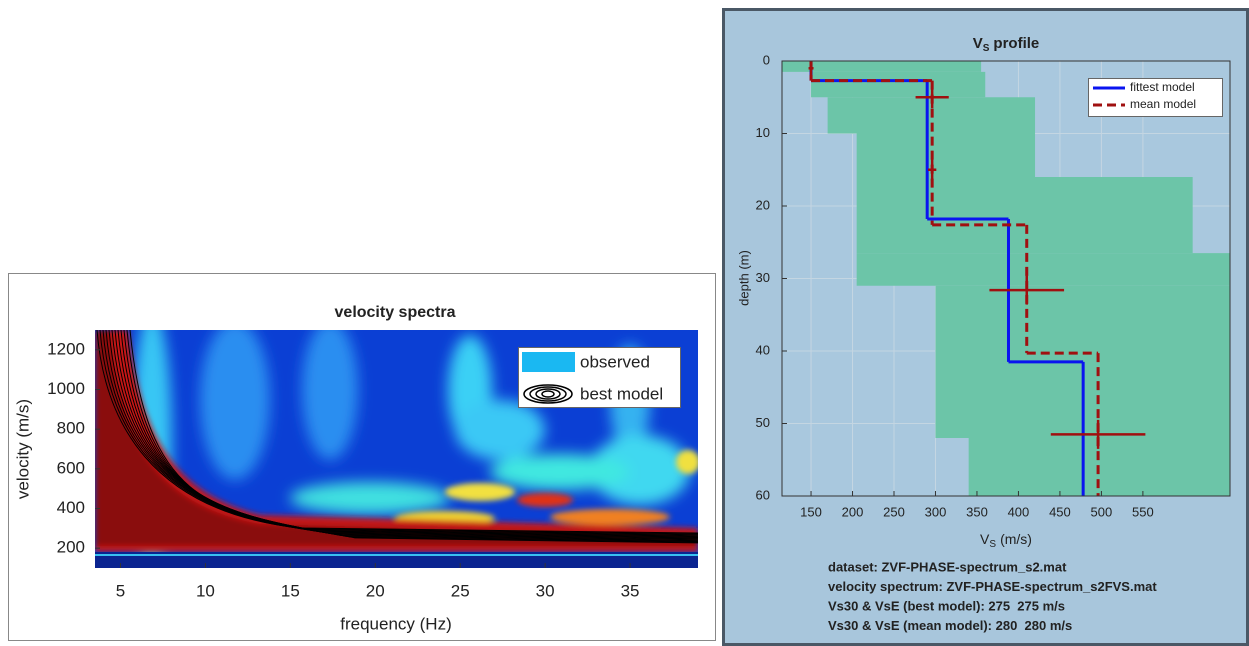  Describe the element at coordinates (120, 590) in the screenshot. I see `x-tick-label: 5` at that location.